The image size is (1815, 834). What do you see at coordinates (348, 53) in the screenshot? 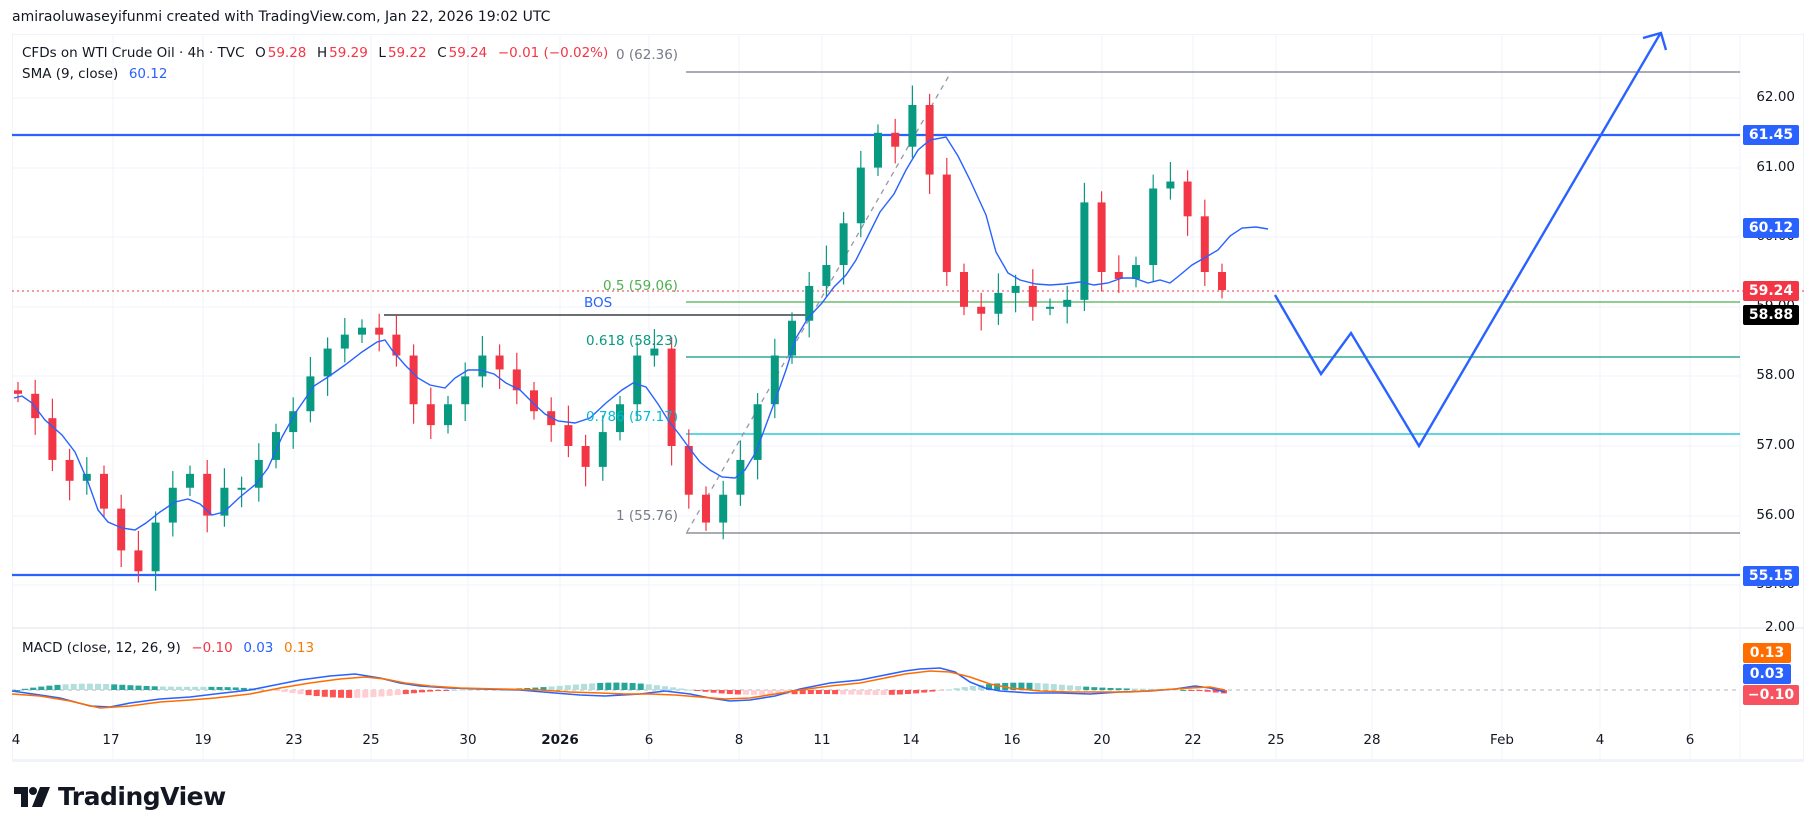
I see `high-value: 59.29` at bounding box center [348, 53].